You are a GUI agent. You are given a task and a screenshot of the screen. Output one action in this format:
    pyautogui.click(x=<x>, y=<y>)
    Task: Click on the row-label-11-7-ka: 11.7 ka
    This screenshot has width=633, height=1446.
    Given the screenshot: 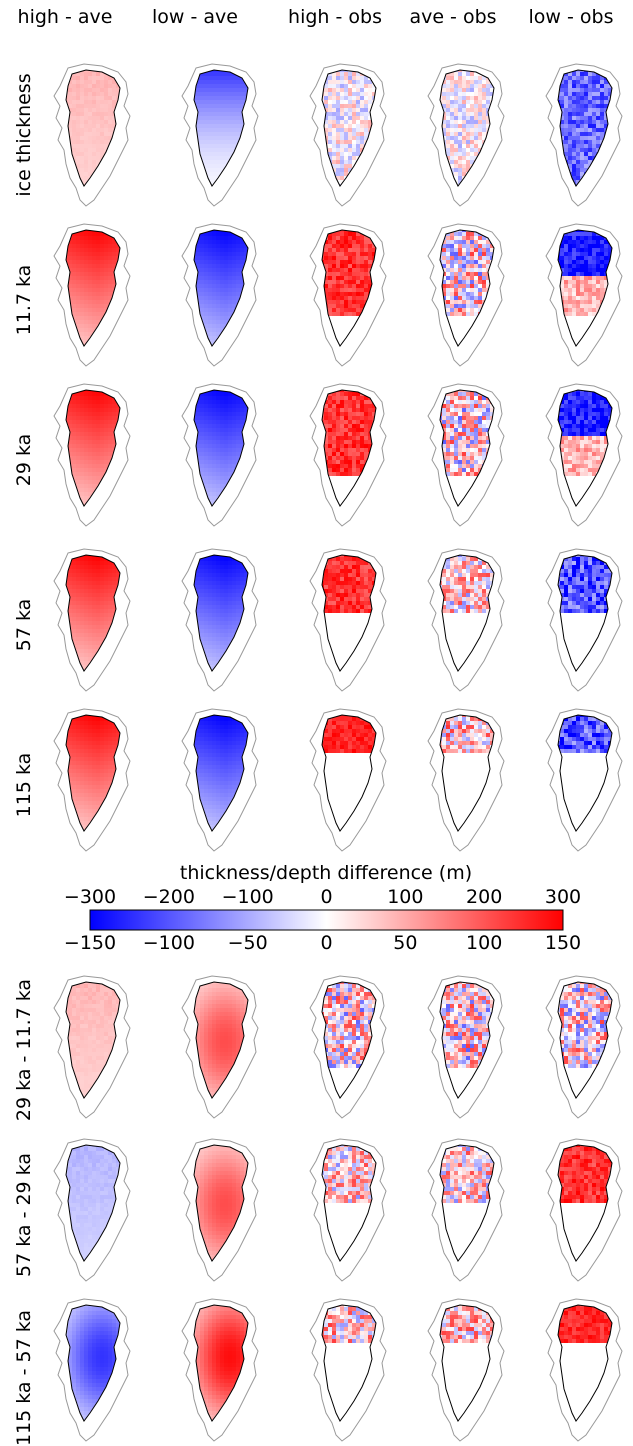 What is the action you would take?
    pyautogui.click(x=24, y=300)
    